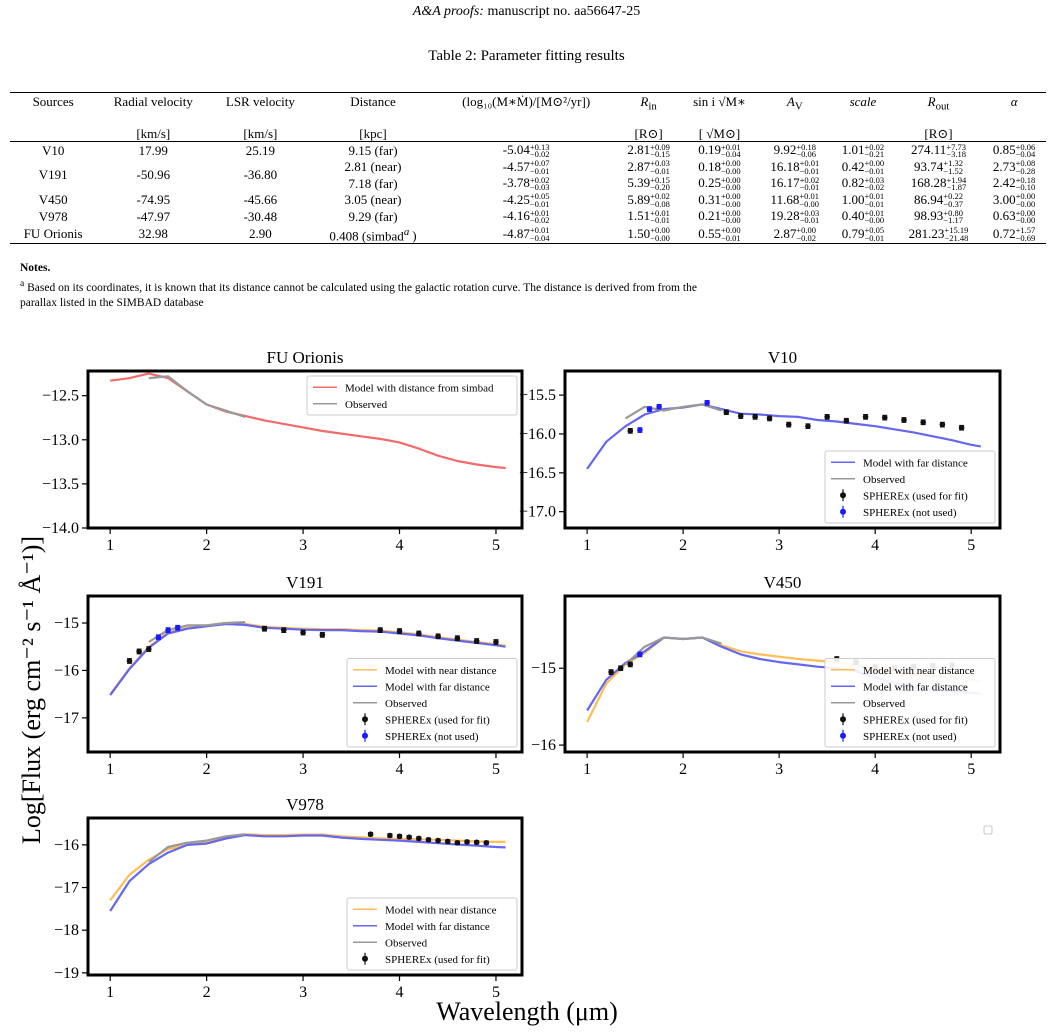  What do you see at coordinates (448, 11) in the screenshot?
I see `journal: A&A proofs:` at bounding box center [448, 11].